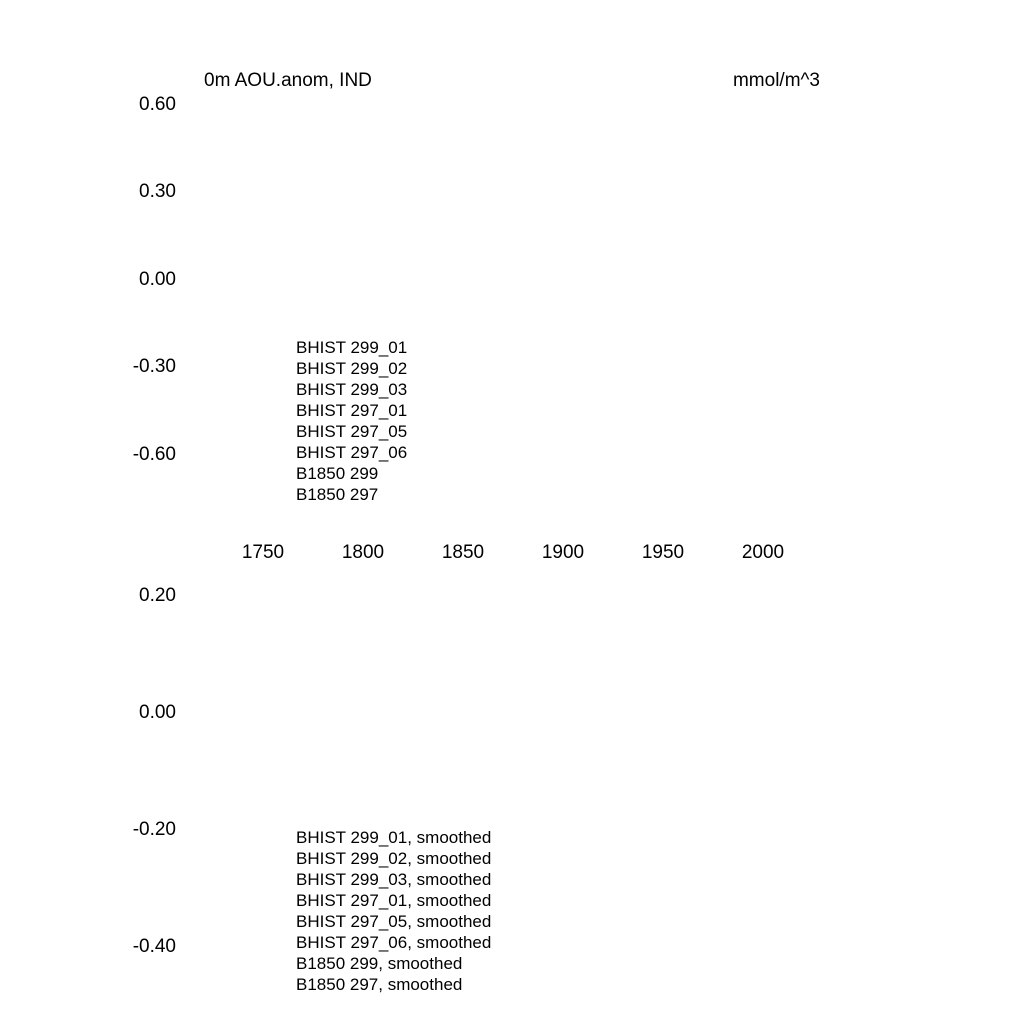 This screenshot has height=1029, width=1024. I want to click on top-legend-label: BHIST 297_05, so click(351, 431).